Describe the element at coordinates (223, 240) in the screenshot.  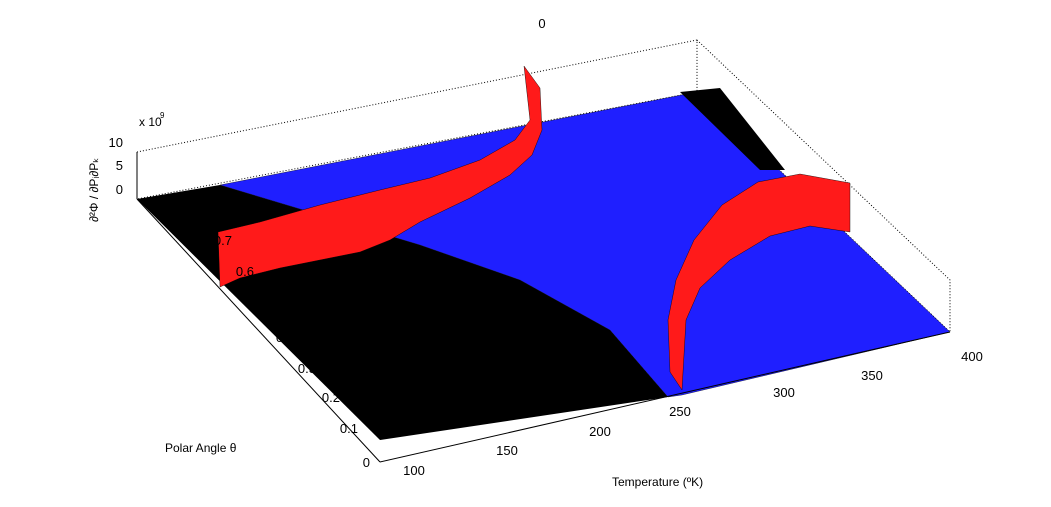
I see `y-tick-0.7: 0.7` at that location.